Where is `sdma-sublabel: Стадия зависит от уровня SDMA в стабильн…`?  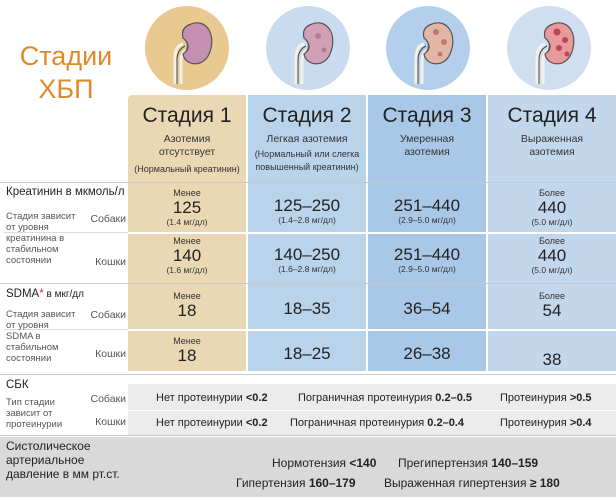 sdma-sublabel: Стадия зависит от уровня SDMA в стабильн… is located at coordinates (41, 336).